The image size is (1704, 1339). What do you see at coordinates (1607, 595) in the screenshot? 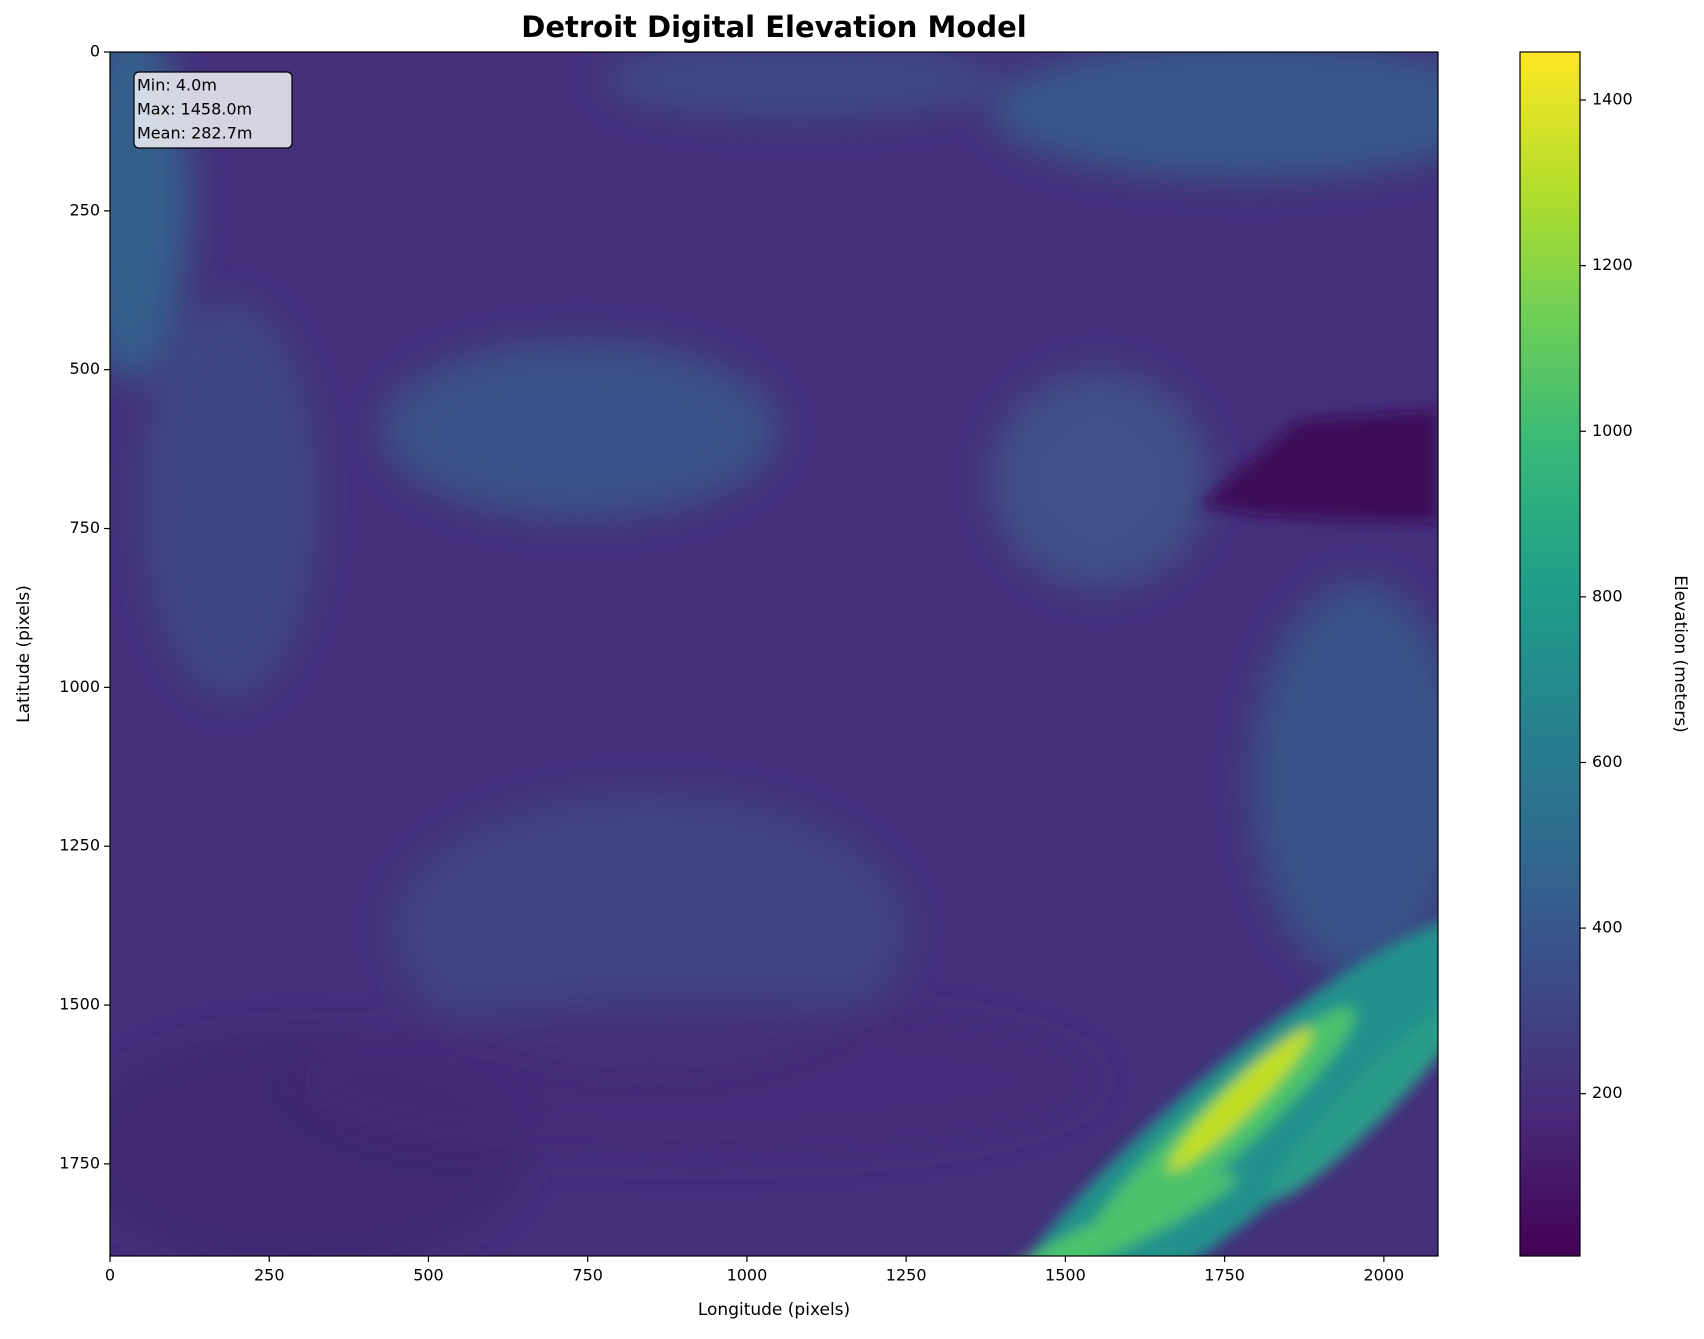
I see `colorbar-tick-label: 800` at bounding box center [1607, 595].